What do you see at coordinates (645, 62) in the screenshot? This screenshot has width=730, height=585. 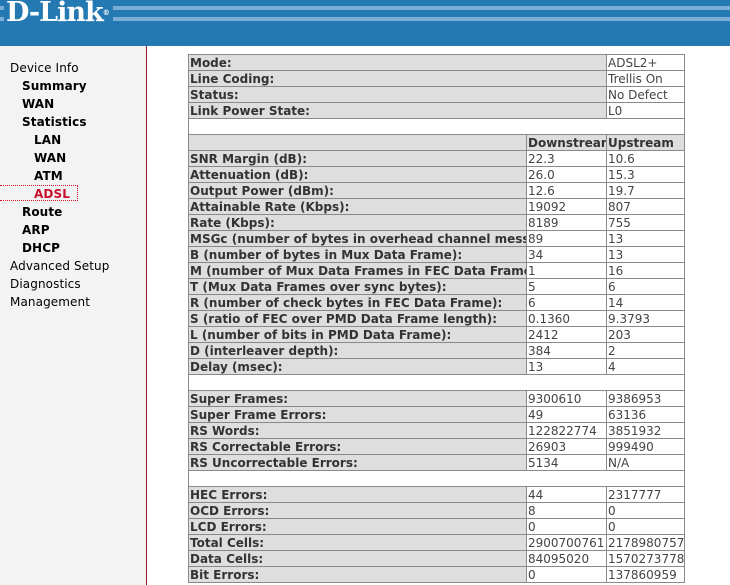 I see `row-value: ADSL2+` at bounding box center [645, 62].